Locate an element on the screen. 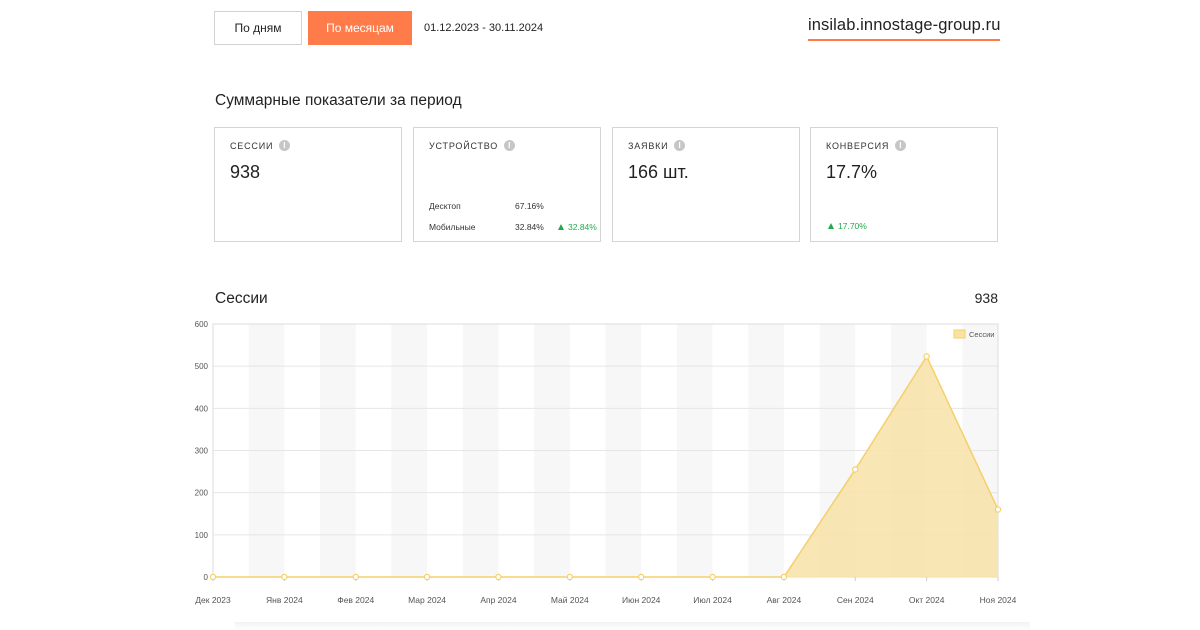  y-tick-label: 500 is located at coordinates (202, 366).